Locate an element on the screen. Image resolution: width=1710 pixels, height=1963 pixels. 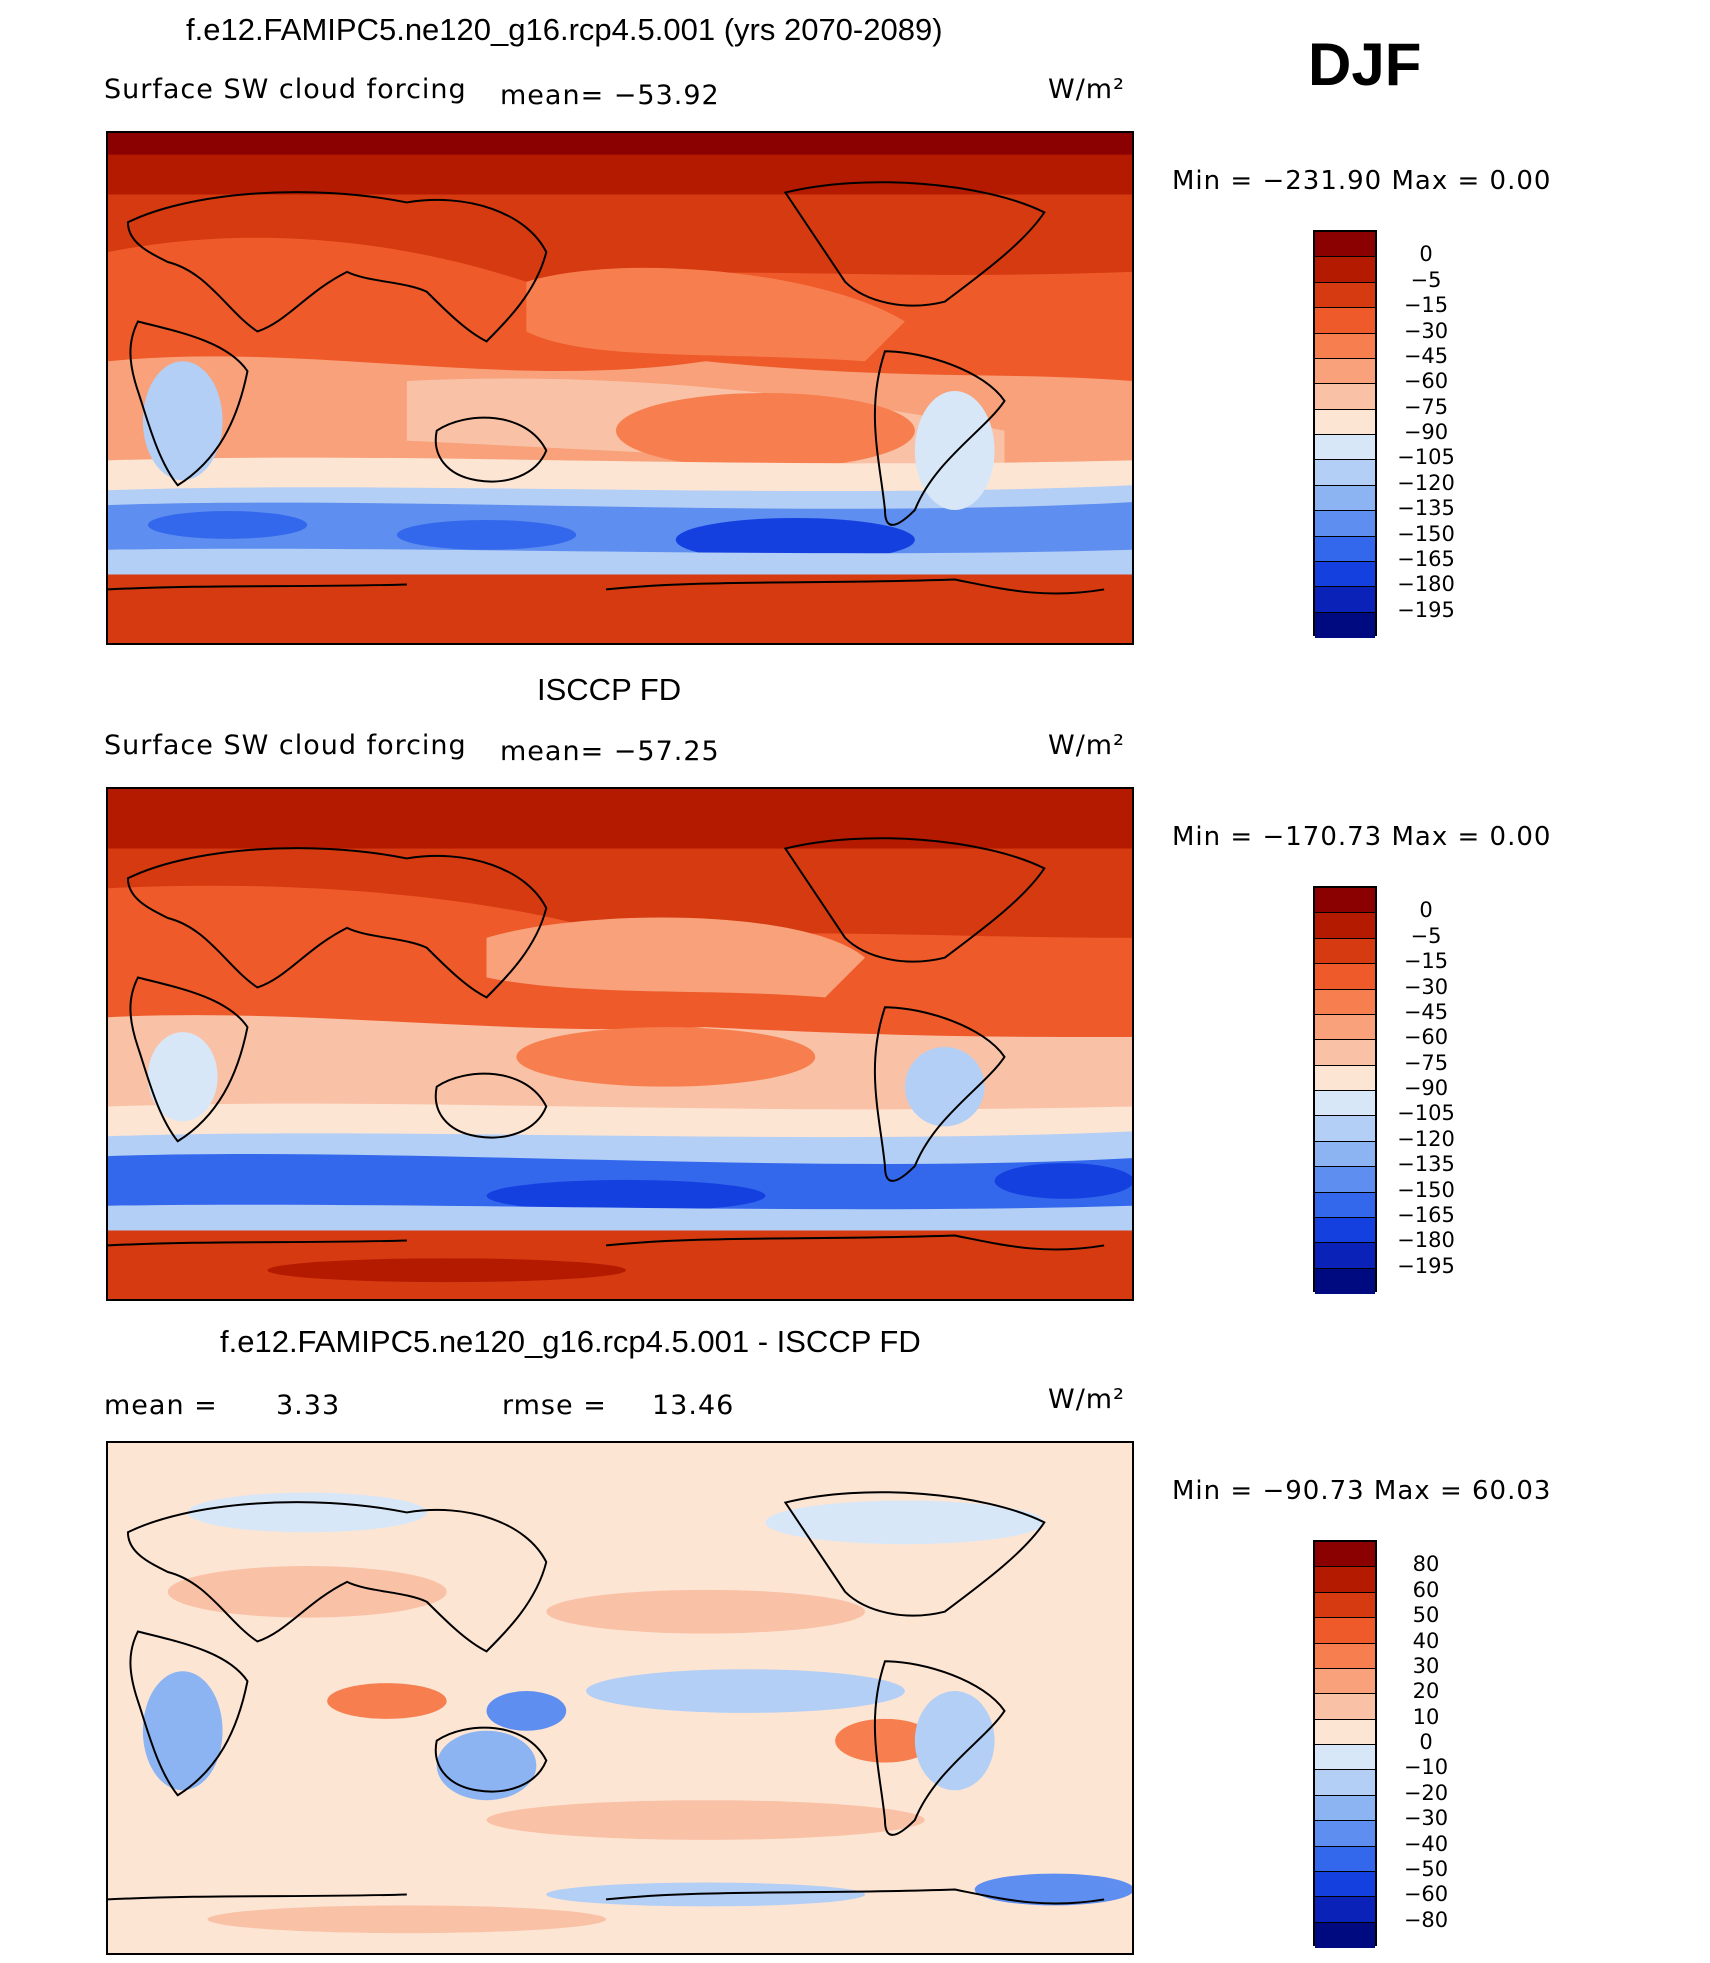
panel1-variable-label: Surface SW cloud forcing is located at coordinates (285, 89).